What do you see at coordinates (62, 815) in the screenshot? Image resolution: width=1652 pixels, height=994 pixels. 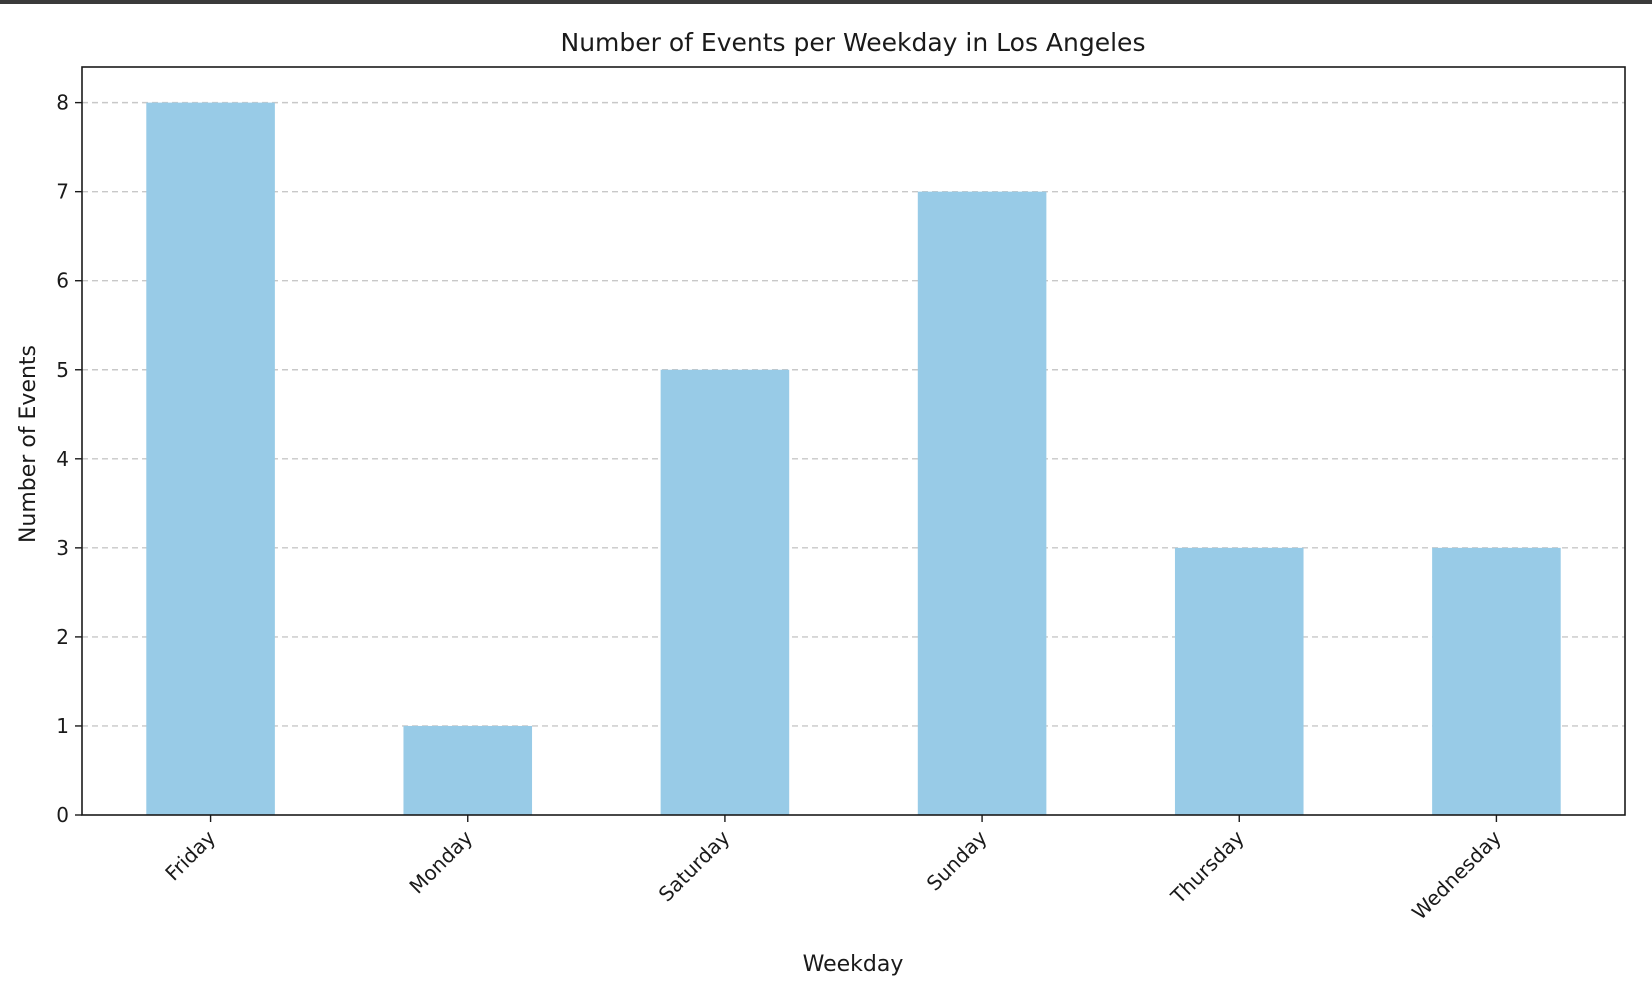 I see `y-tick-label: 0` at bounding box center [62, 815].